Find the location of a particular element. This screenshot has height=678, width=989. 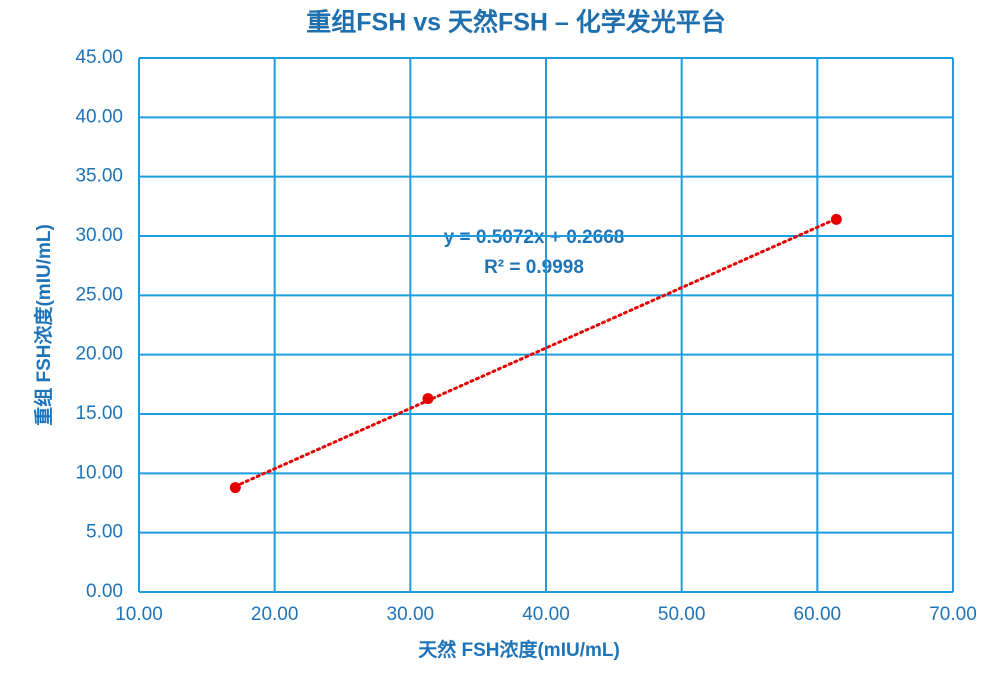

x-axis-label: 天然 FSH浓度(mIU/mL) is located at coordinates (519, 649).